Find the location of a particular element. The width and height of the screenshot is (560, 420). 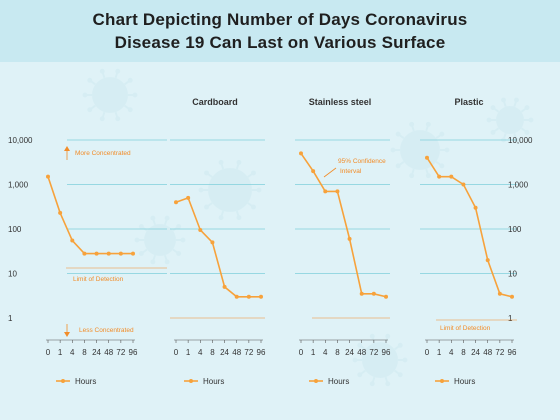

annotation-less-concentrated: Less Concentrated is located at coordinates (106, 330).